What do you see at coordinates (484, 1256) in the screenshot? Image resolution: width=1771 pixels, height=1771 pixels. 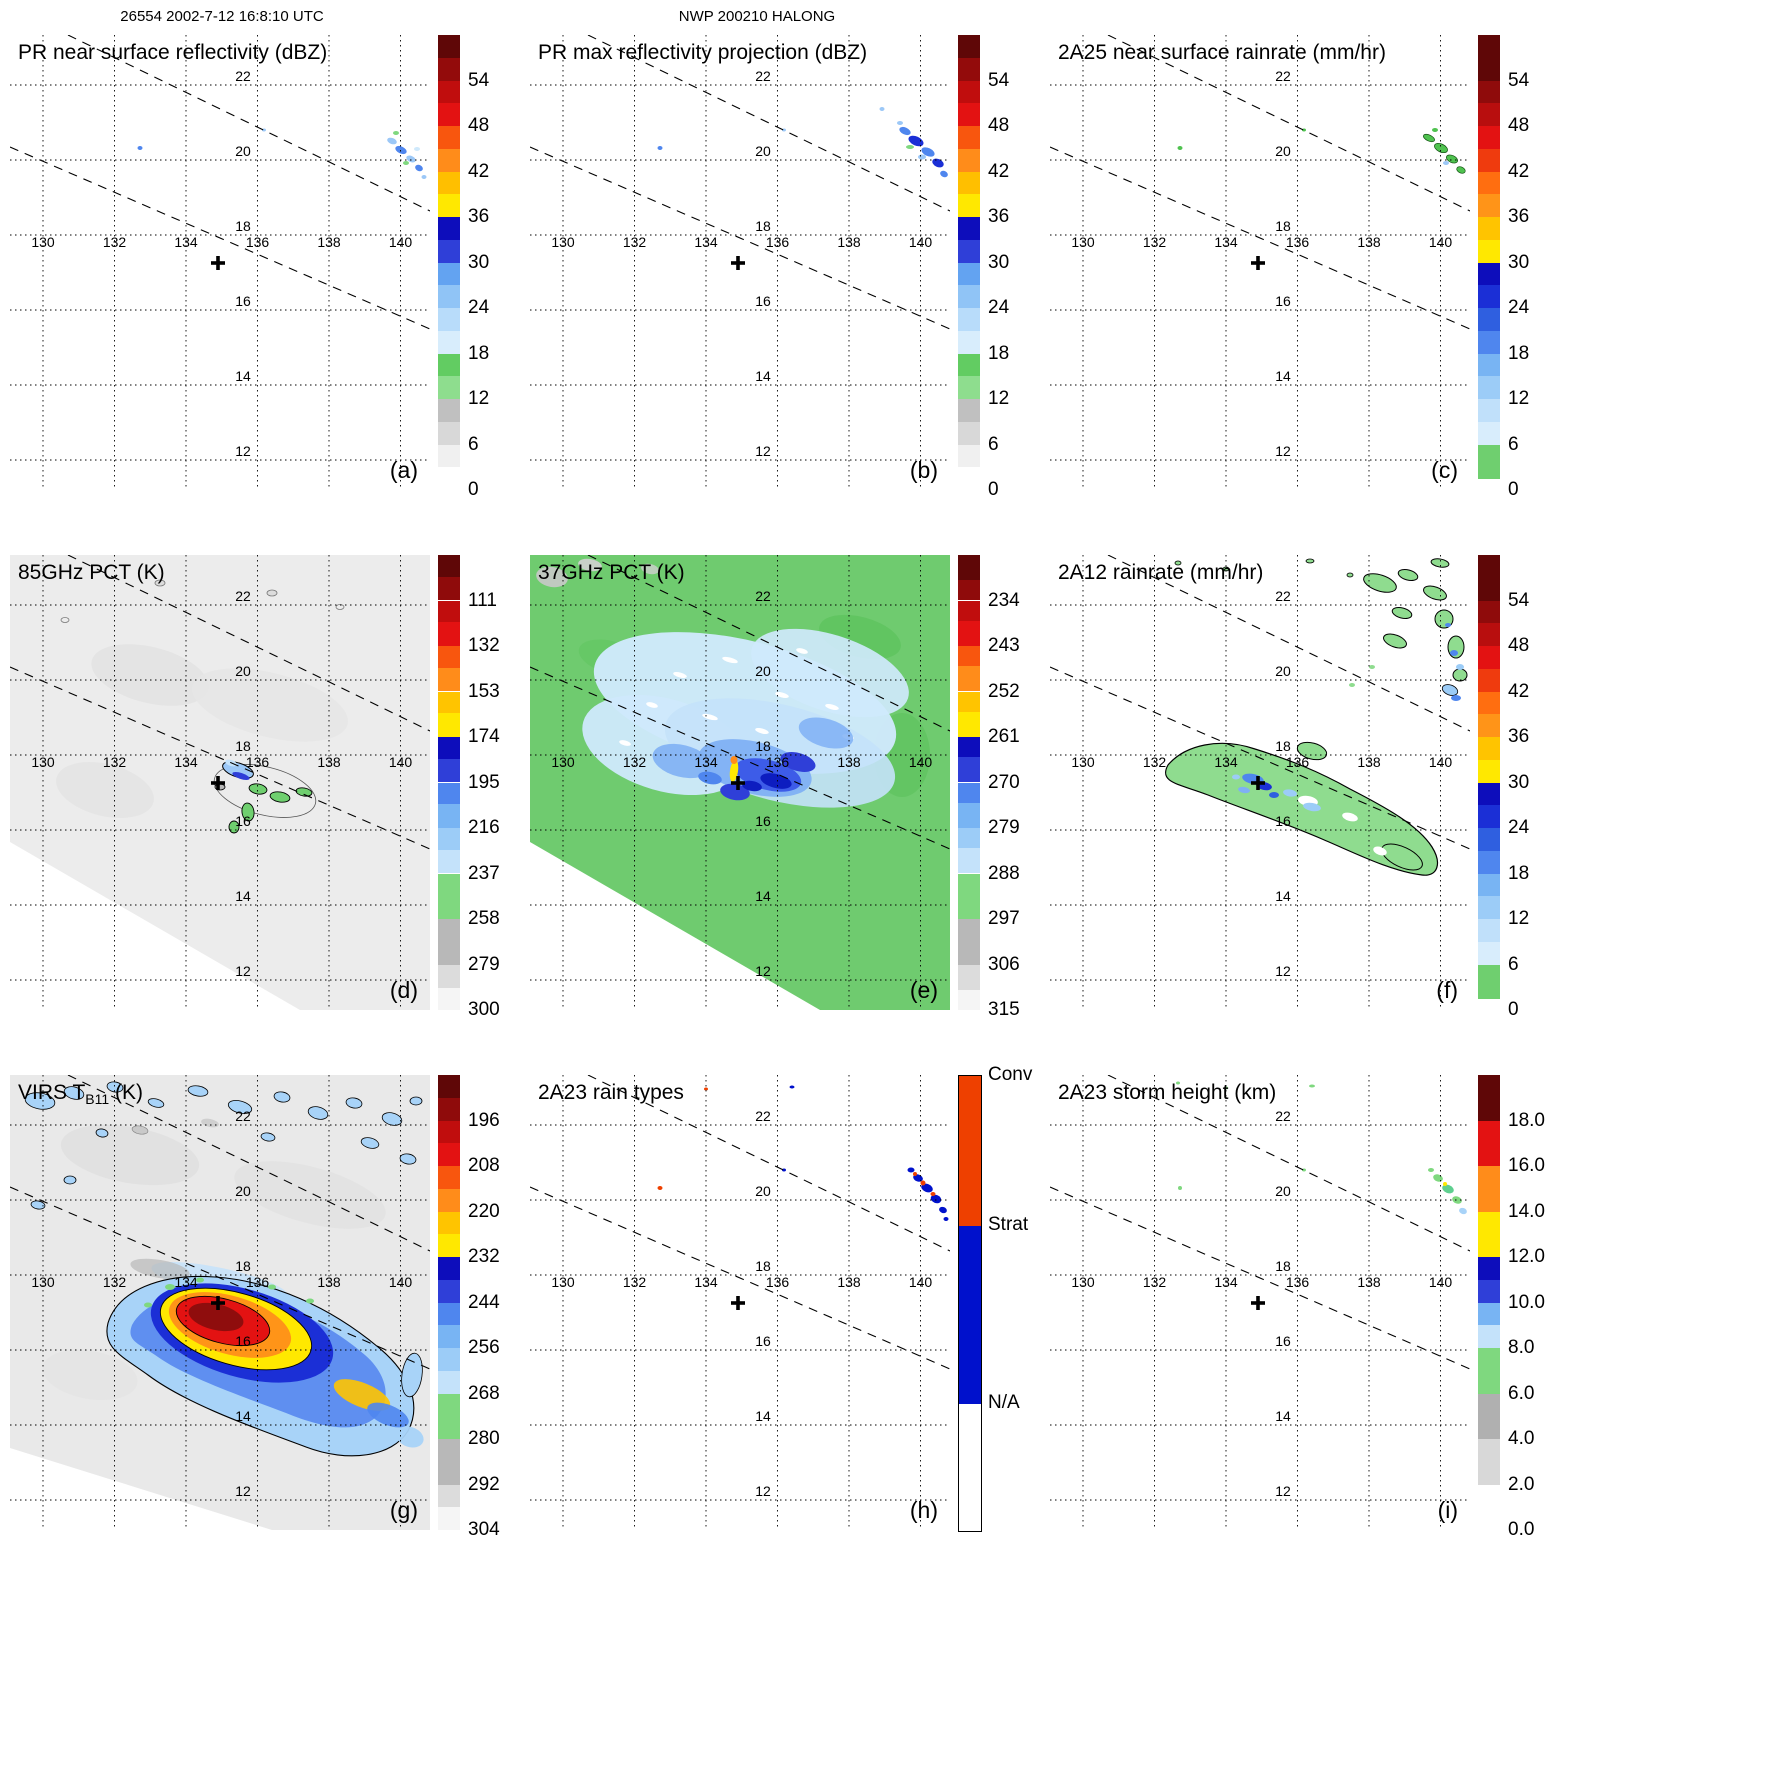 I see `colorbar-tick-label: 232` at bounding box center [484, 1256].